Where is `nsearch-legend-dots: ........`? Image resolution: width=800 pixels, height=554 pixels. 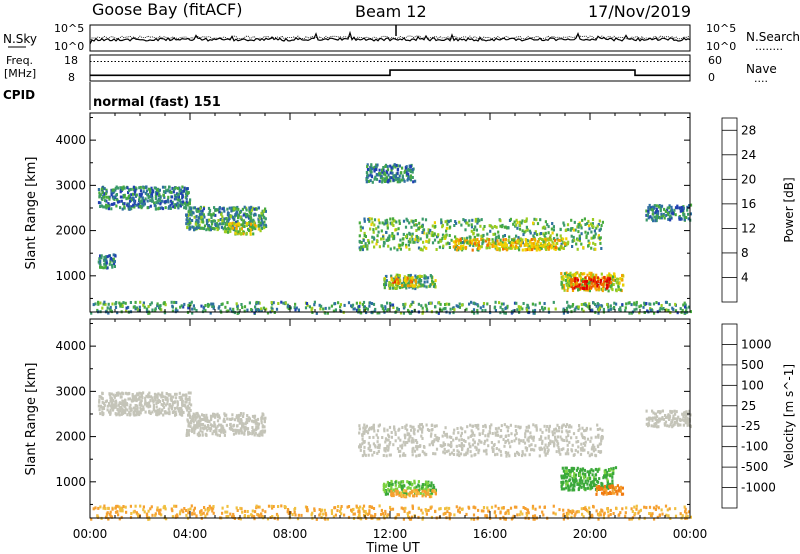
nsearch-legend-dots: ........ is located at coordinates (769, 46).